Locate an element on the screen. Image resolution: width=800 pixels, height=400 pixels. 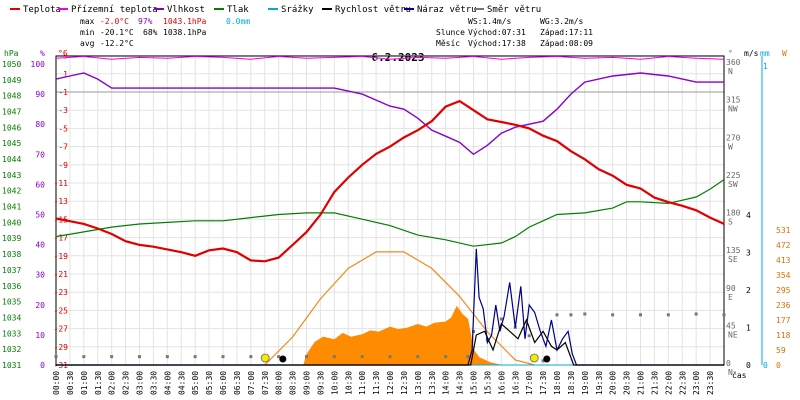
axis-hpa-tick-12: 1043 is located at coordinates (11, 175).